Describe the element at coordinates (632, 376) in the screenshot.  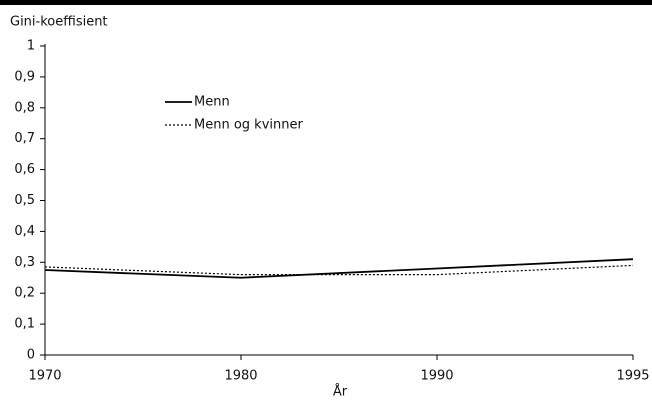
I see `x-tick-label: 1995` at that location.